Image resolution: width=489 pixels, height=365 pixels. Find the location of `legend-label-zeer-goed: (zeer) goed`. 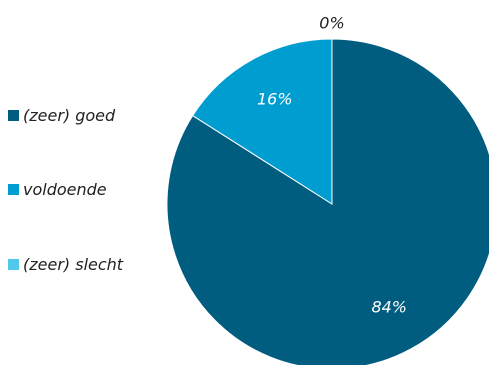

legend-label-zeer-goed: (zeer) goed is located at coordinates (69, 115).